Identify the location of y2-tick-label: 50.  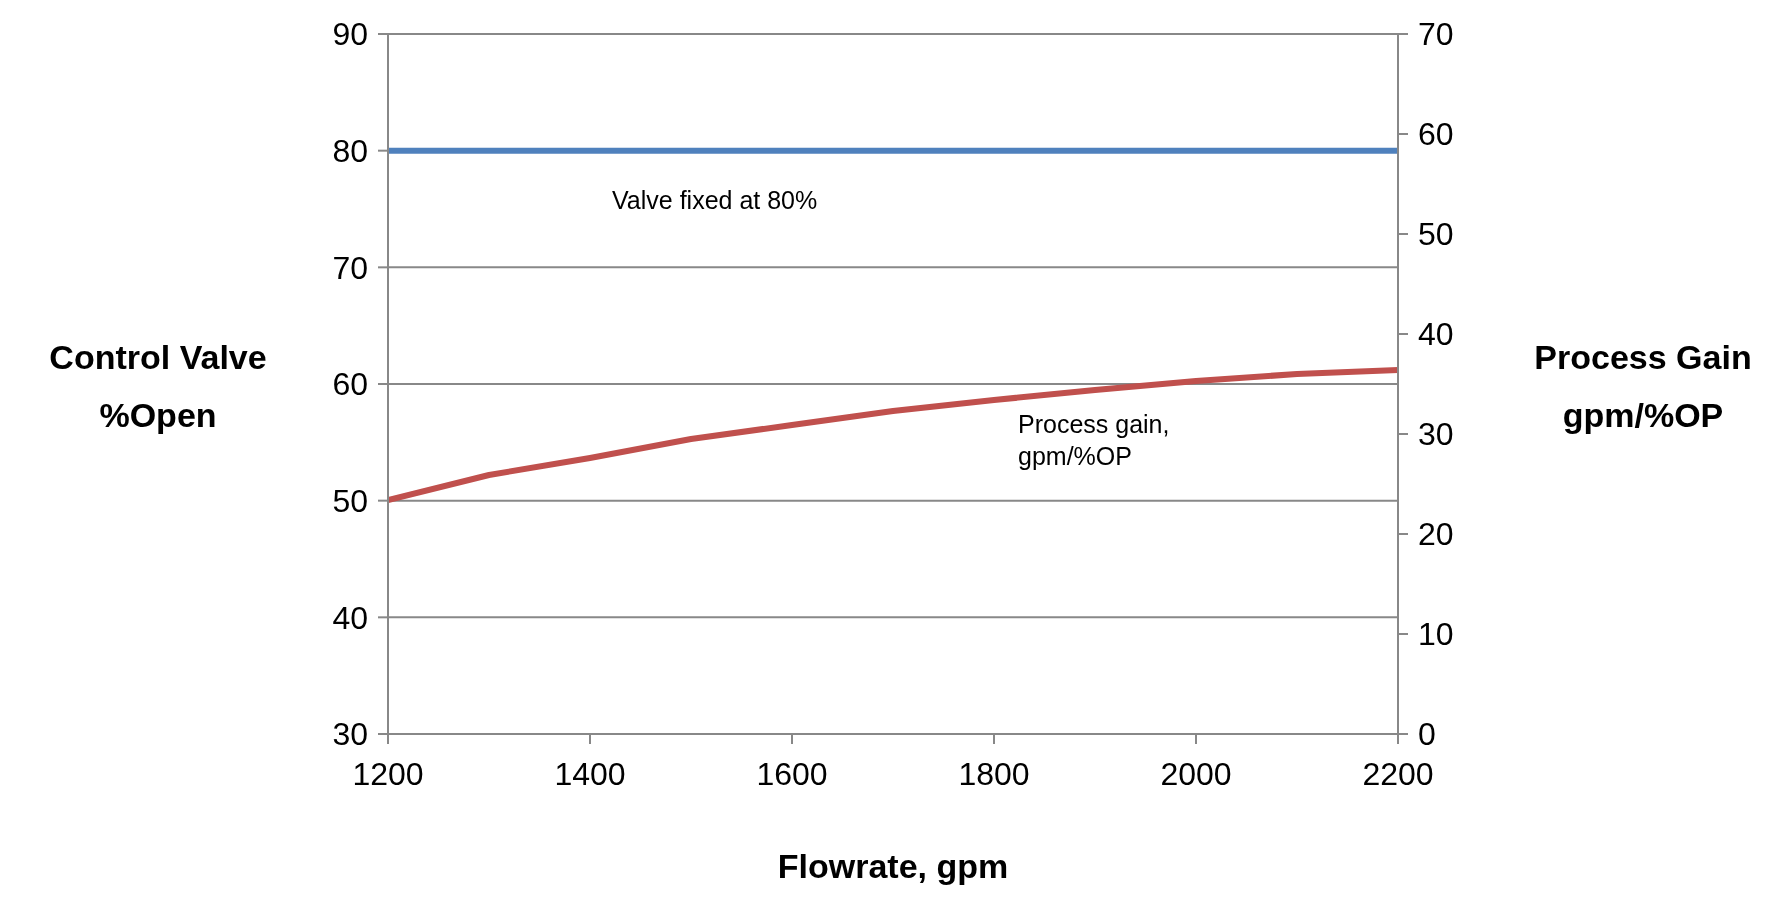
(1436, 234).